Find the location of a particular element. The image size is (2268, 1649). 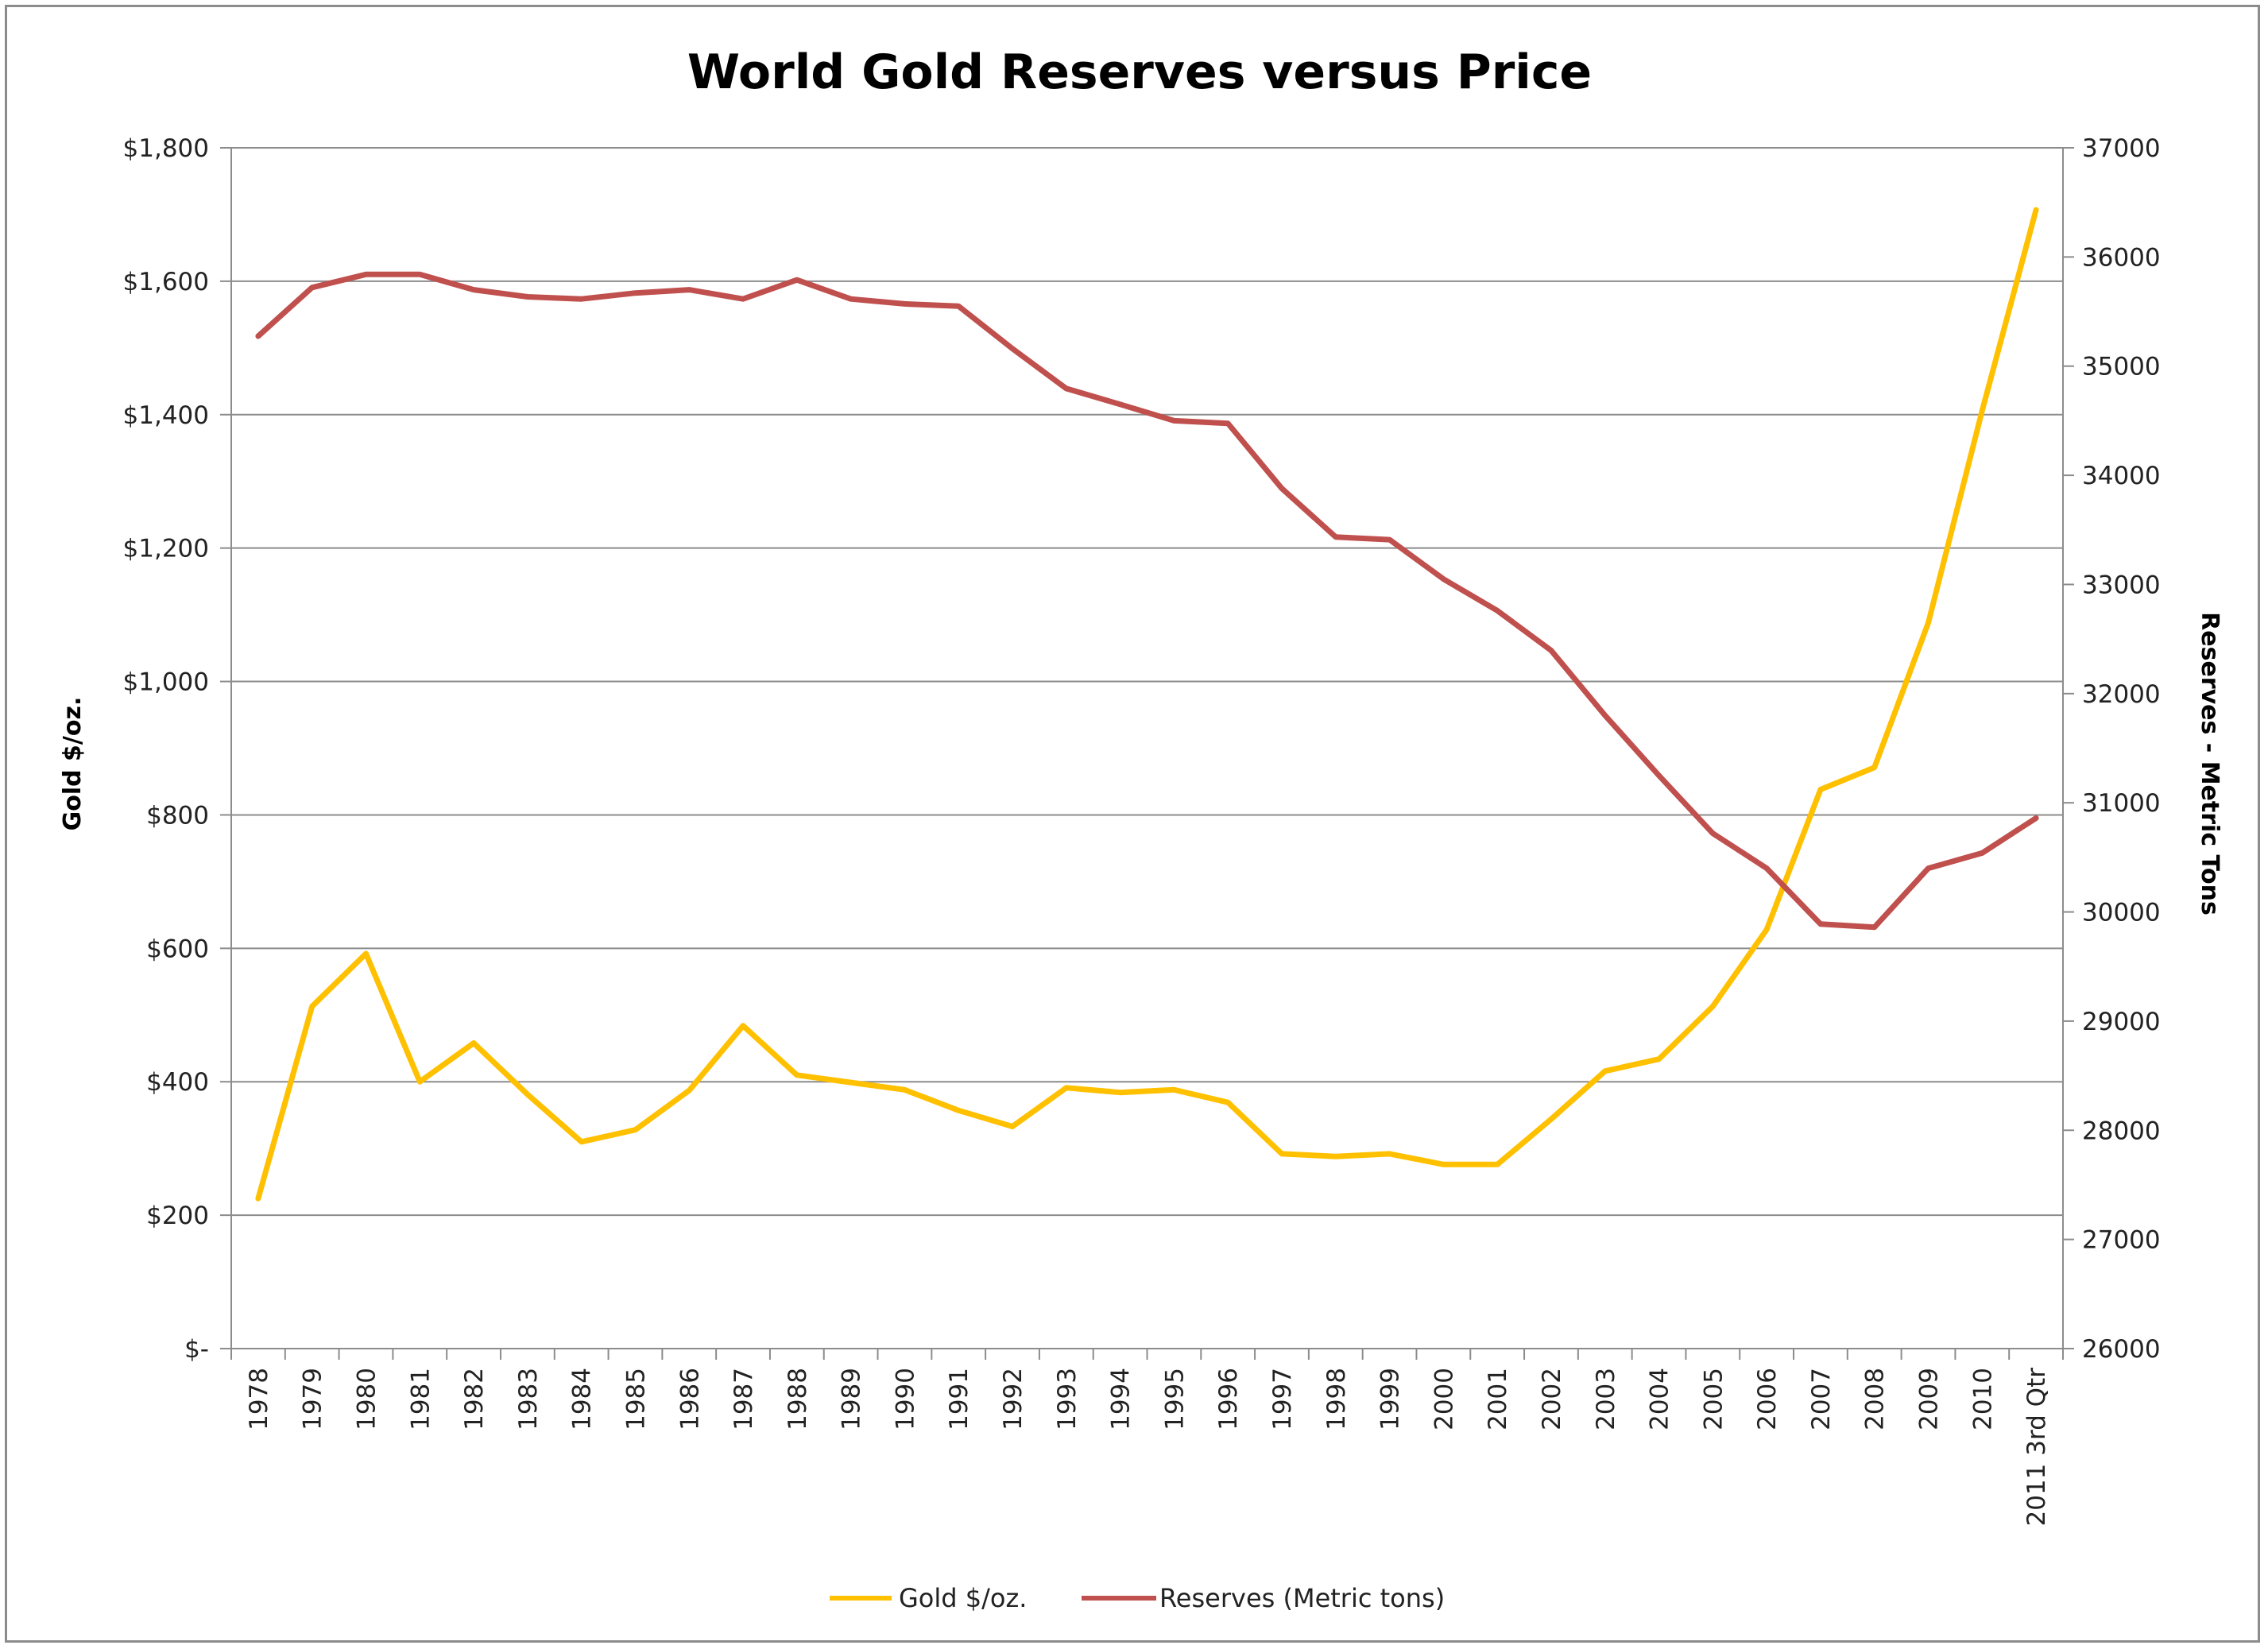

x-tick-label: 2000 is located at coordinates (1444, 1399).